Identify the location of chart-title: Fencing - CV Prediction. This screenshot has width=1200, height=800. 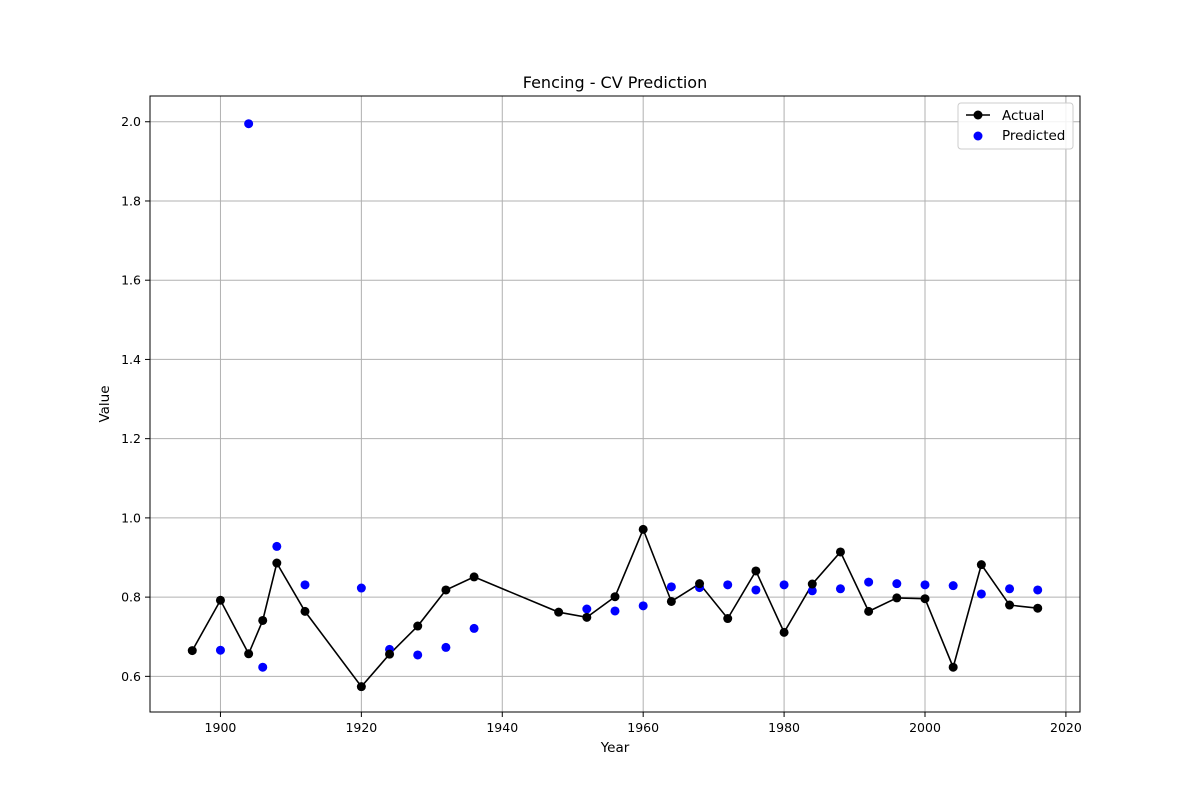
(615, 82).